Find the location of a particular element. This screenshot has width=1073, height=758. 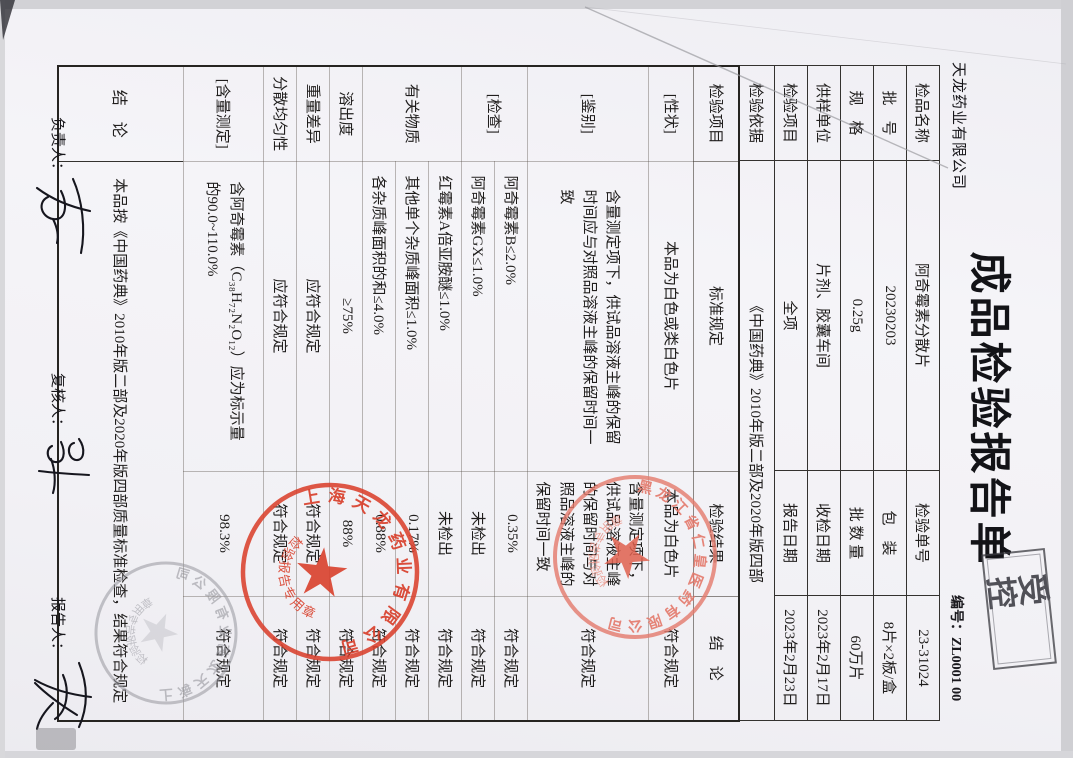

signature-row: 负责人： 复核人： 报告人： is located at coordinates (48, 398).